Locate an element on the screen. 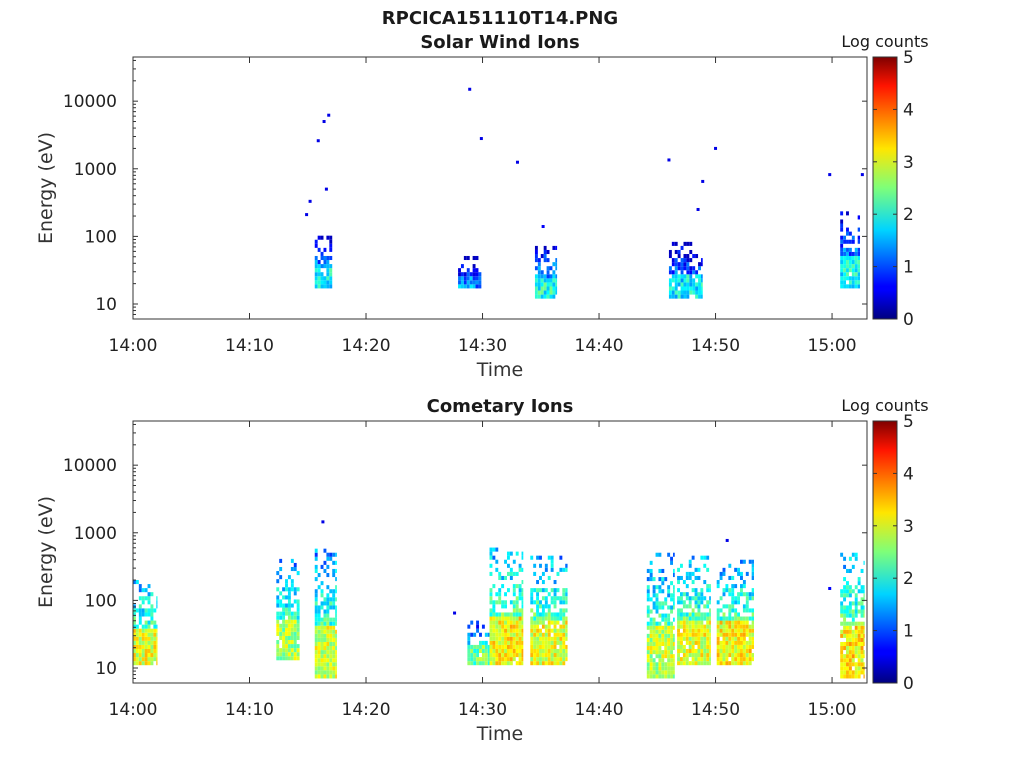  heatmap-point is located at coordinates (727, 540).